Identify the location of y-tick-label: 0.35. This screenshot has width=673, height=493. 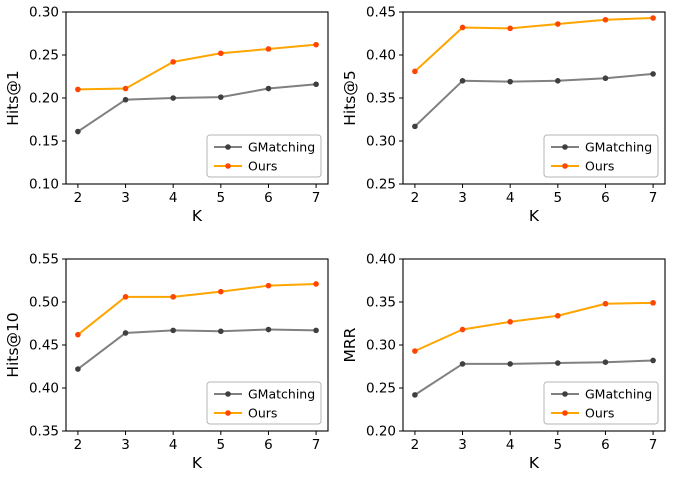
(381, 302).